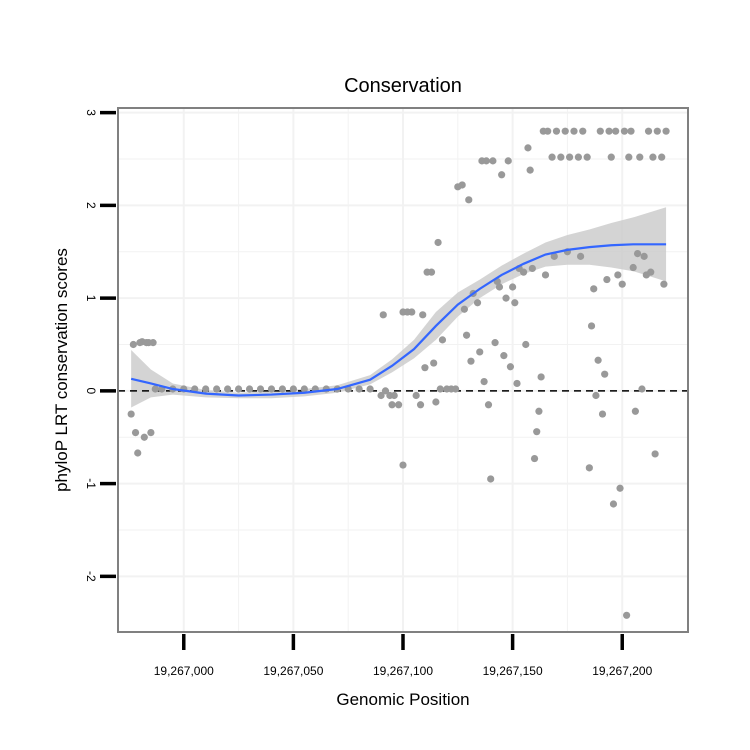 This screenshot has height=750, width=750. What do you see at coordinates (61, 370) in the screenshot?
I see `y-axis-label: phyloP LRT conservation scores` at bounding box center [61, 370].